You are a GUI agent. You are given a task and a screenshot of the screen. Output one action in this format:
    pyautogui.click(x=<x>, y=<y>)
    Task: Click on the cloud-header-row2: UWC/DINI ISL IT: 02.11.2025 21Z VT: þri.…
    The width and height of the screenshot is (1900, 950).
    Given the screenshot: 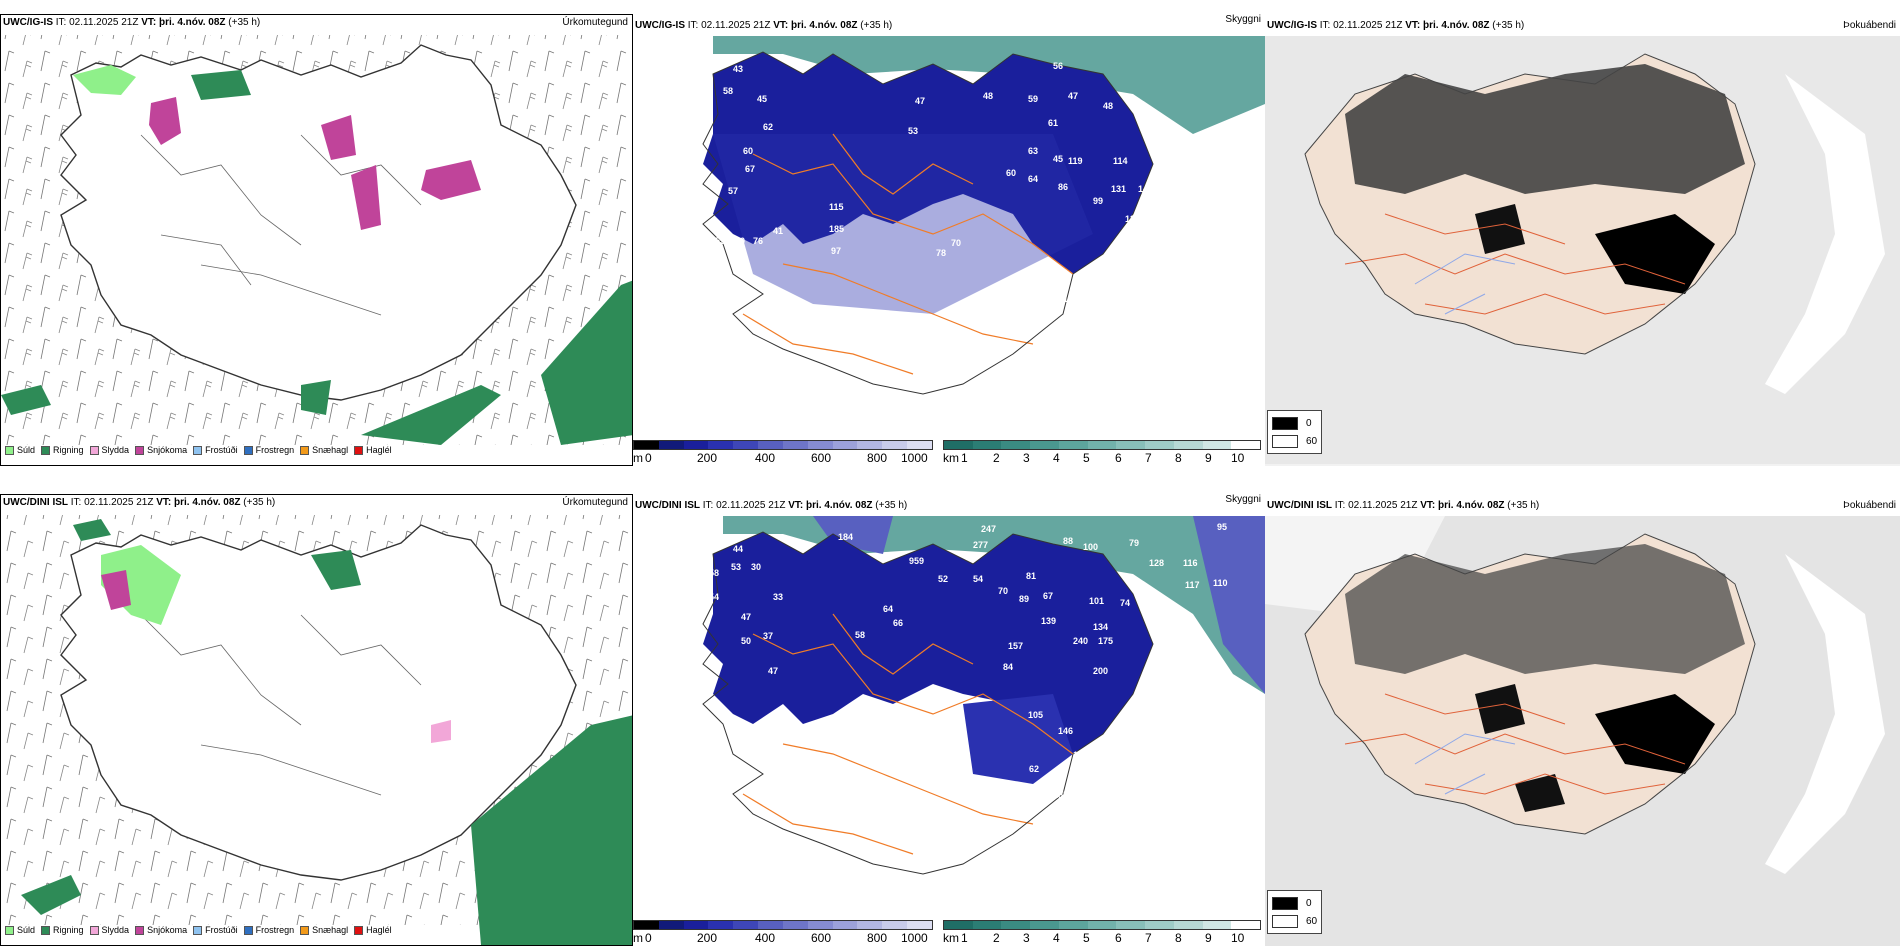 What is the action you would take?
    pyautogui.click(x=948, y=502)
    